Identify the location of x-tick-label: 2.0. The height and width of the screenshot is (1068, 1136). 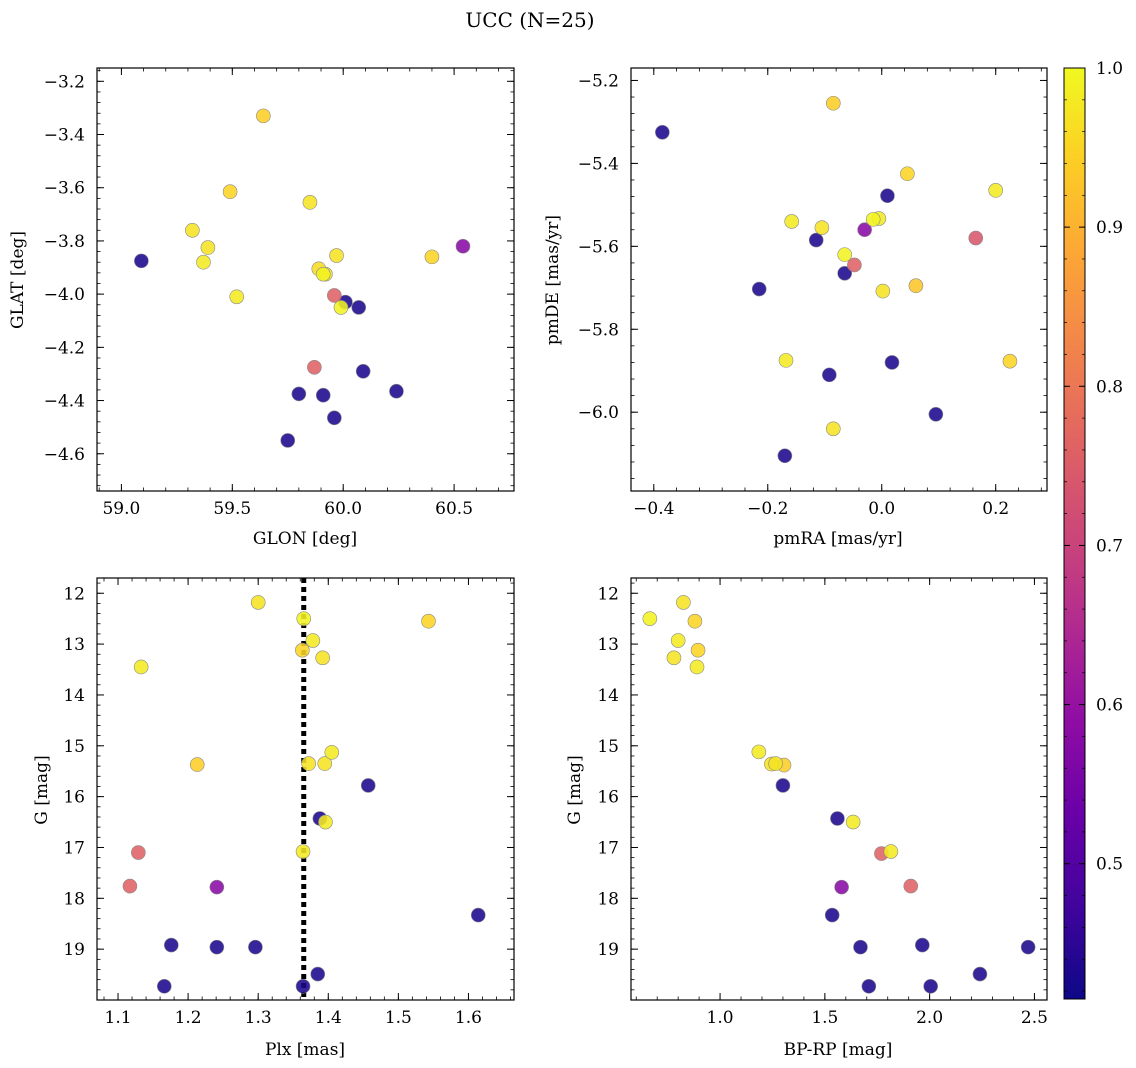
(929, 1018).